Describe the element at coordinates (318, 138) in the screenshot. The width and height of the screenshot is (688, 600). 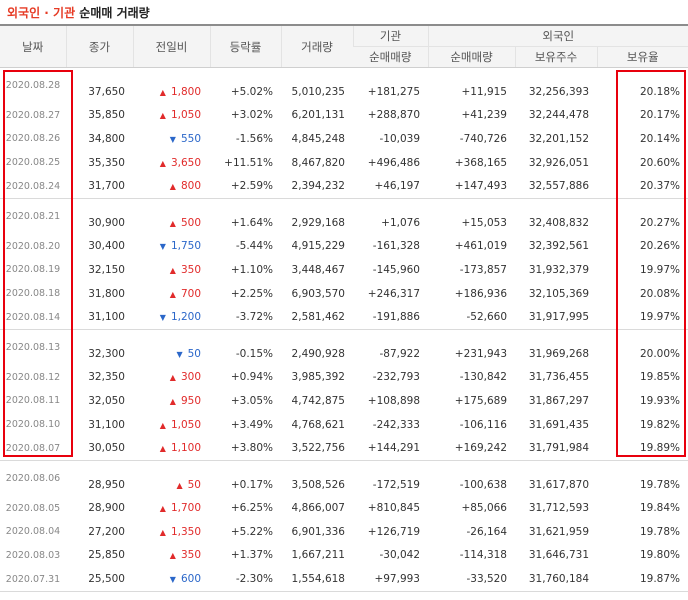
I see `volume-cell: 4,845,248` at that location.